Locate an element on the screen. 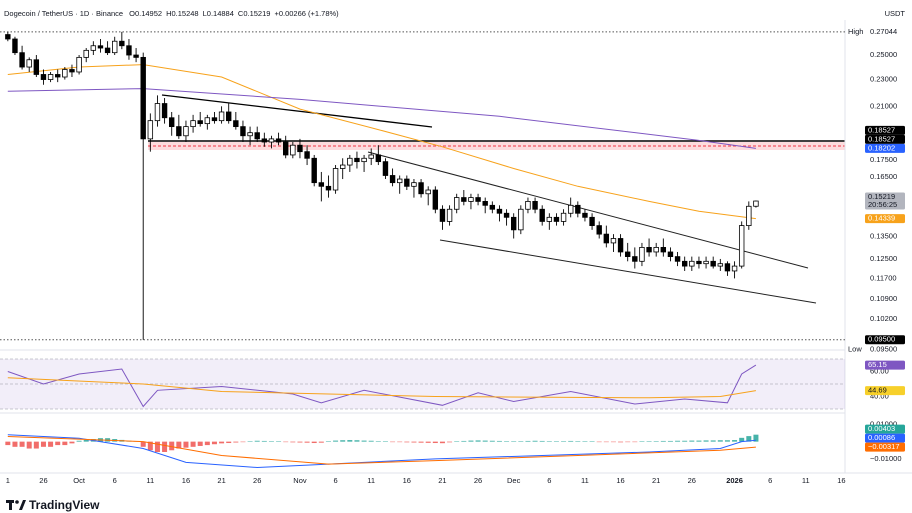 The width and height of the screenshot is (912, 513). y-tick-label: 0.21000 is located at coordinates (883, 105).